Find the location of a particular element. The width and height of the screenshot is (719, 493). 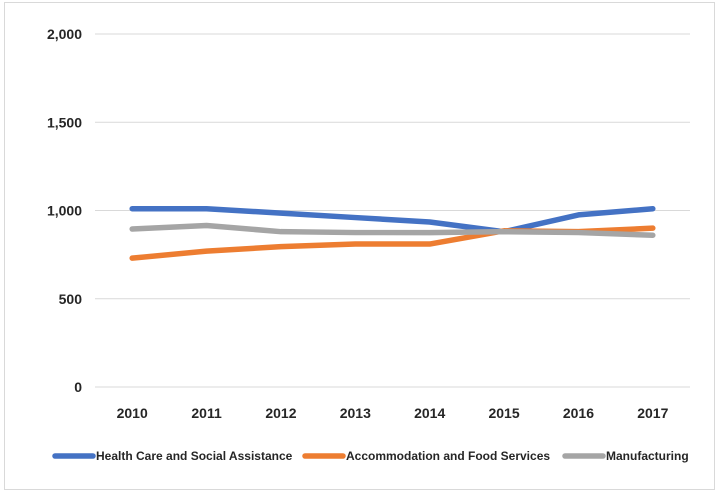

legend-item: Accommodation and Food Services is located at coordinates (426, 456).